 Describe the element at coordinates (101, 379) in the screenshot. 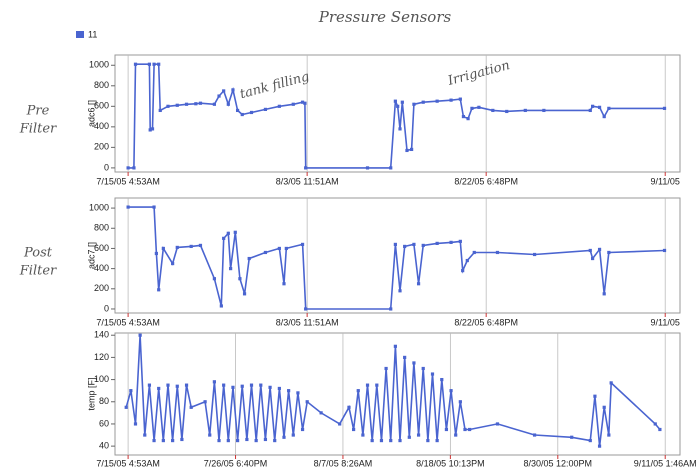

I see `y-tick-label: 100` at that location.